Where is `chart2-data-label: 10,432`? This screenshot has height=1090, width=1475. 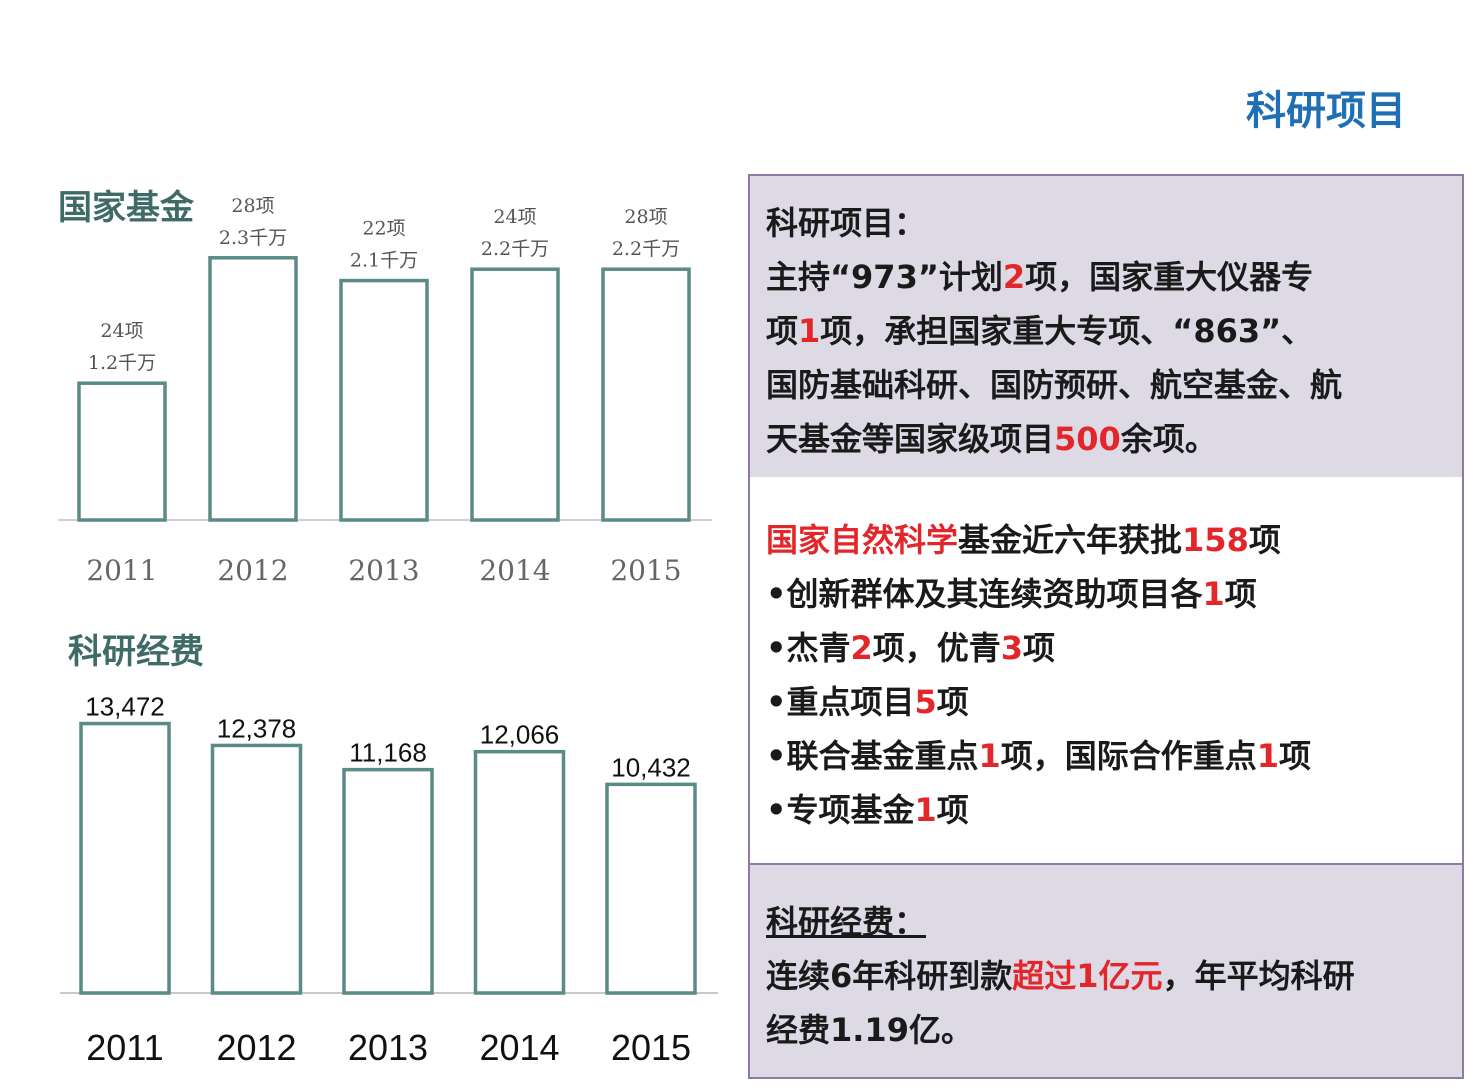
chart2-data-label: 10,432 is located at coordinates (651, 767).